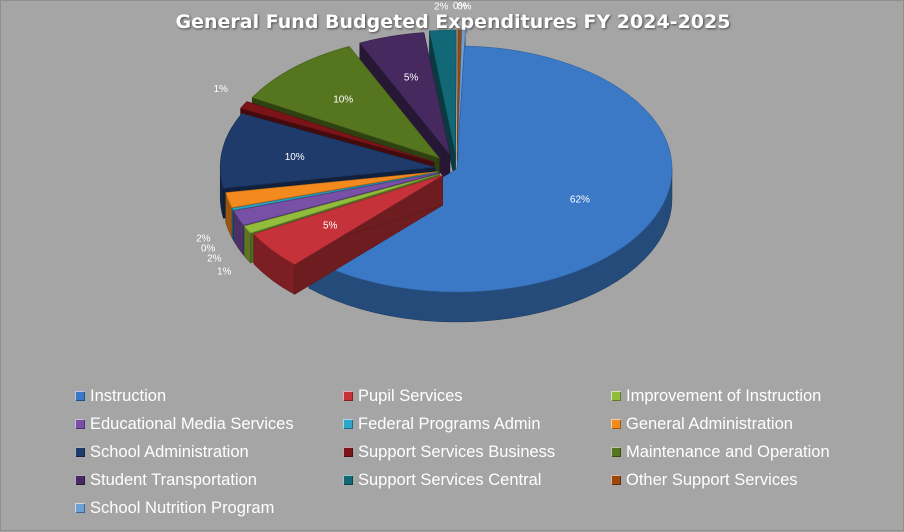 The image size is (904, 532). I want to click on data-label-3: 2%, so click(214, 259).